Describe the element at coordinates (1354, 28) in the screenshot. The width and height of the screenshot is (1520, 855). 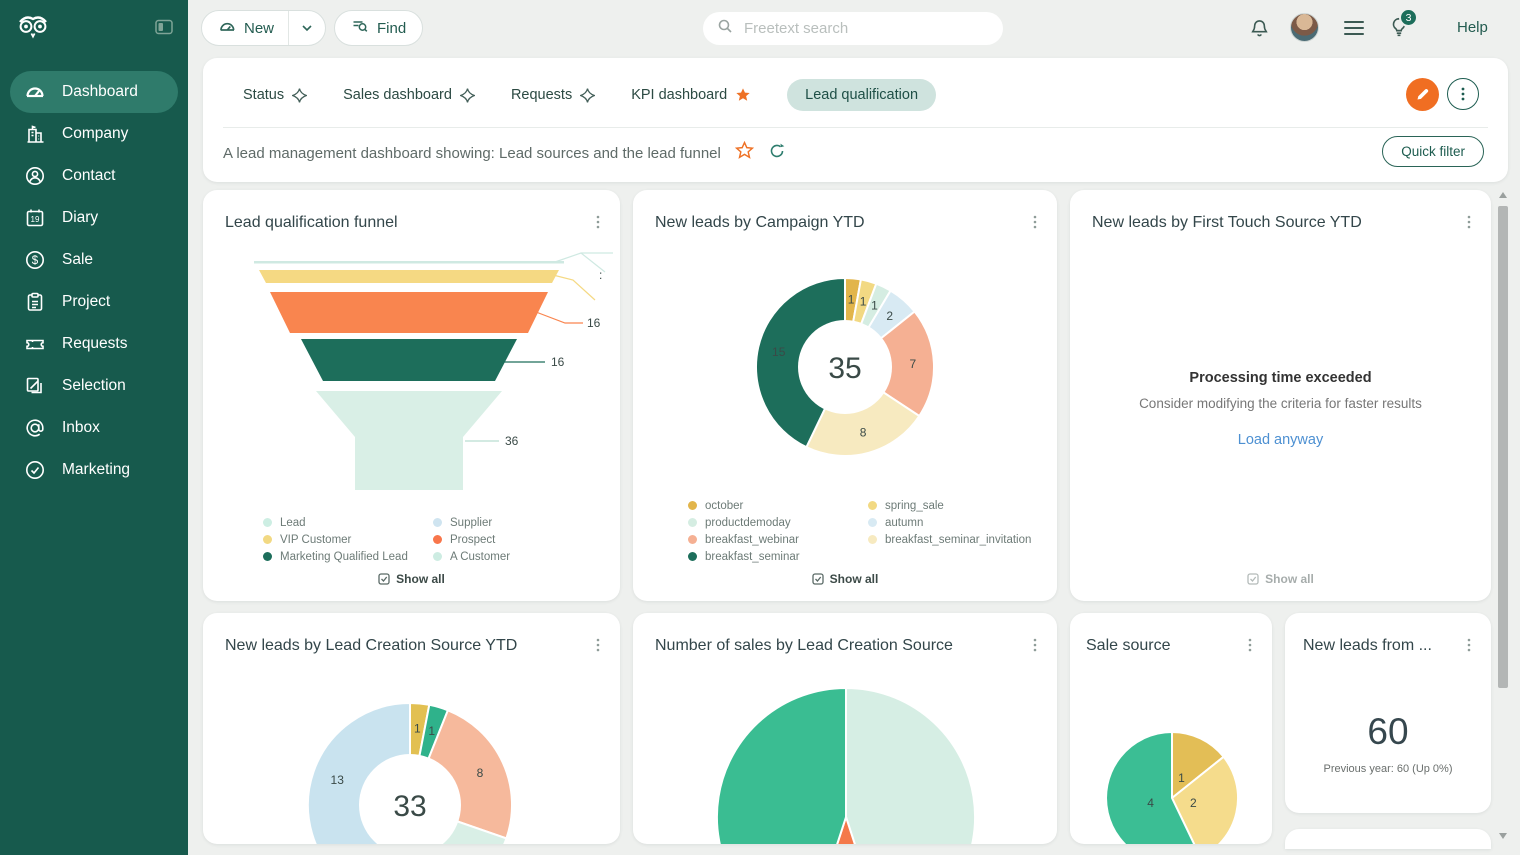
I see `menu-icon` at that location.